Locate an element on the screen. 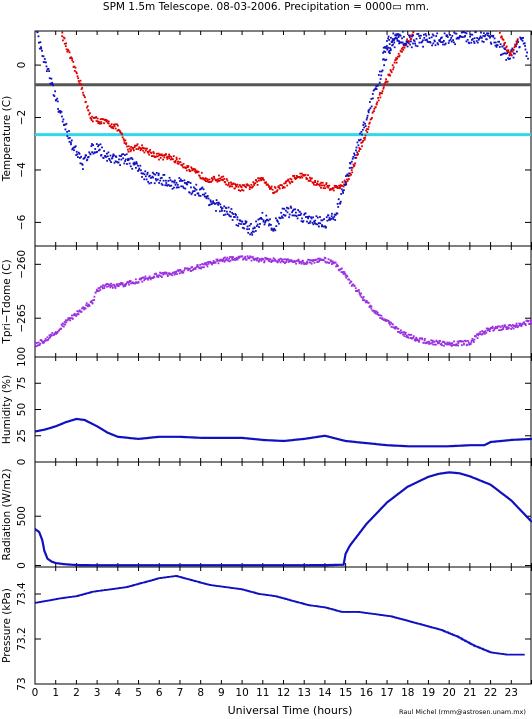 The image size is (532, 719). y-tick-label: 73.2 is located at coordinates (22, 638).